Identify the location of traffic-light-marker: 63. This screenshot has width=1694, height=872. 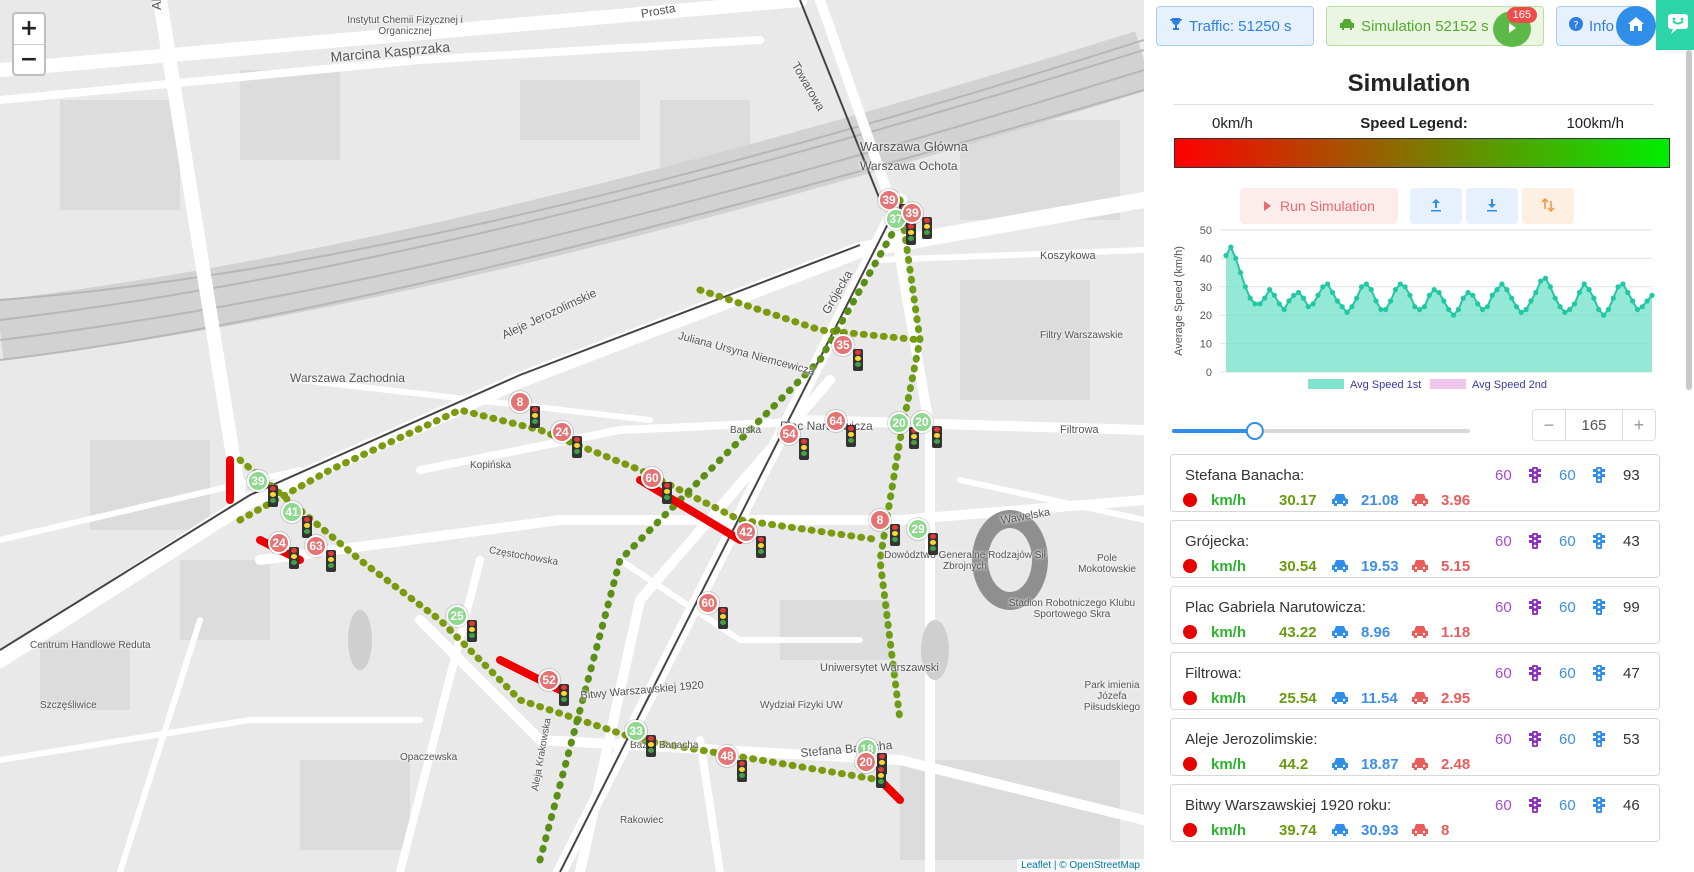
(316, 546).